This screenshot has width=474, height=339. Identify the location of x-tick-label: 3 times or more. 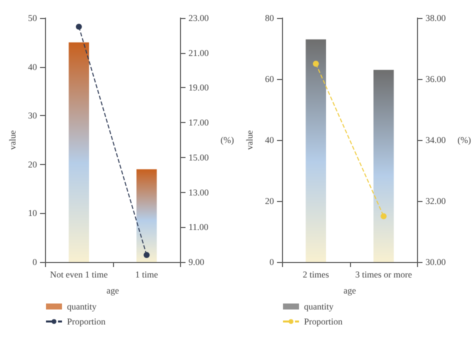
(383, 275).